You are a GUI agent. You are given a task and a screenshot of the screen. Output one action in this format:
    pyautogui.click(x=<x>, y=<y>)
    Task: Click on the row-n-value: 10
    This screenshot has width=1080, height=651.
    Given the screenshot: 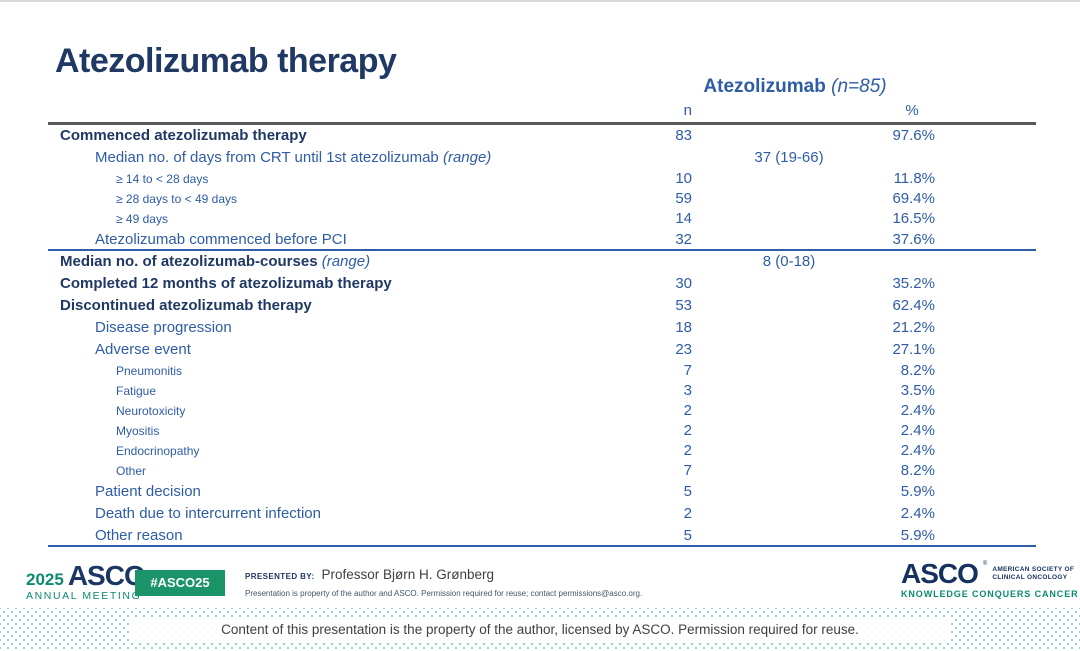 What is the action you would take?
    pyautogui.click(x=683, y=178)
    